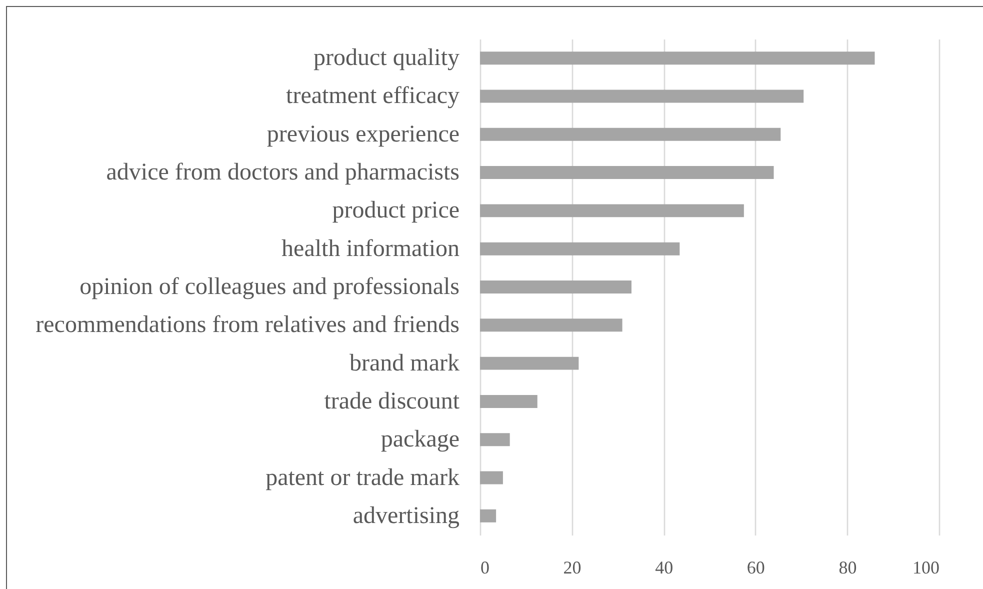 The image size is (983, 589). Describe the element at coordinates (405, 363) in the screenshot. I see `y-tick-label: brand mark` at that location.